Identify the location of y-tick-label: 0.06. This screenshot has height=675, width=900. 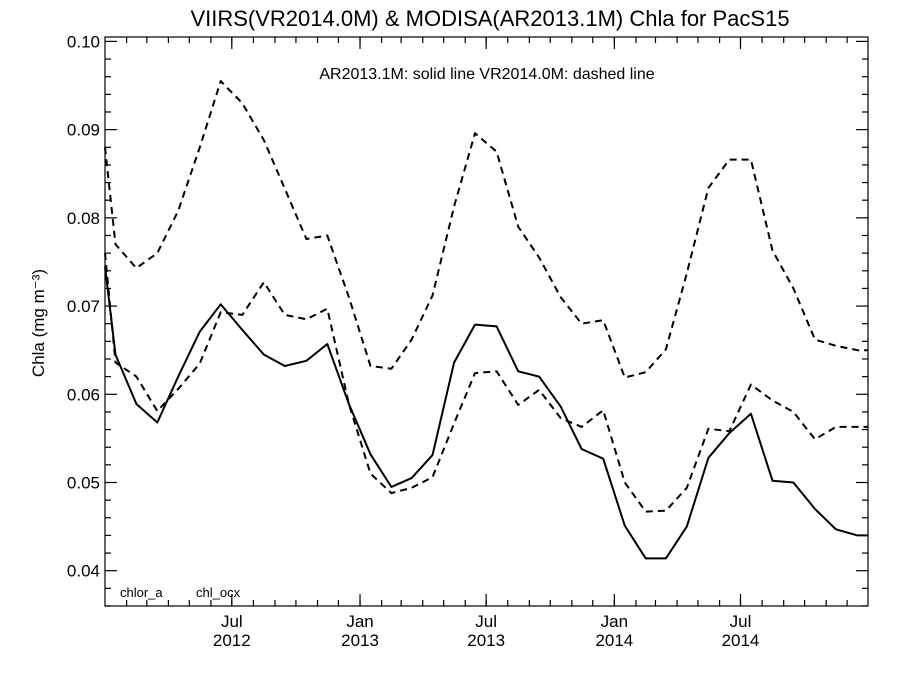
(83, 394).